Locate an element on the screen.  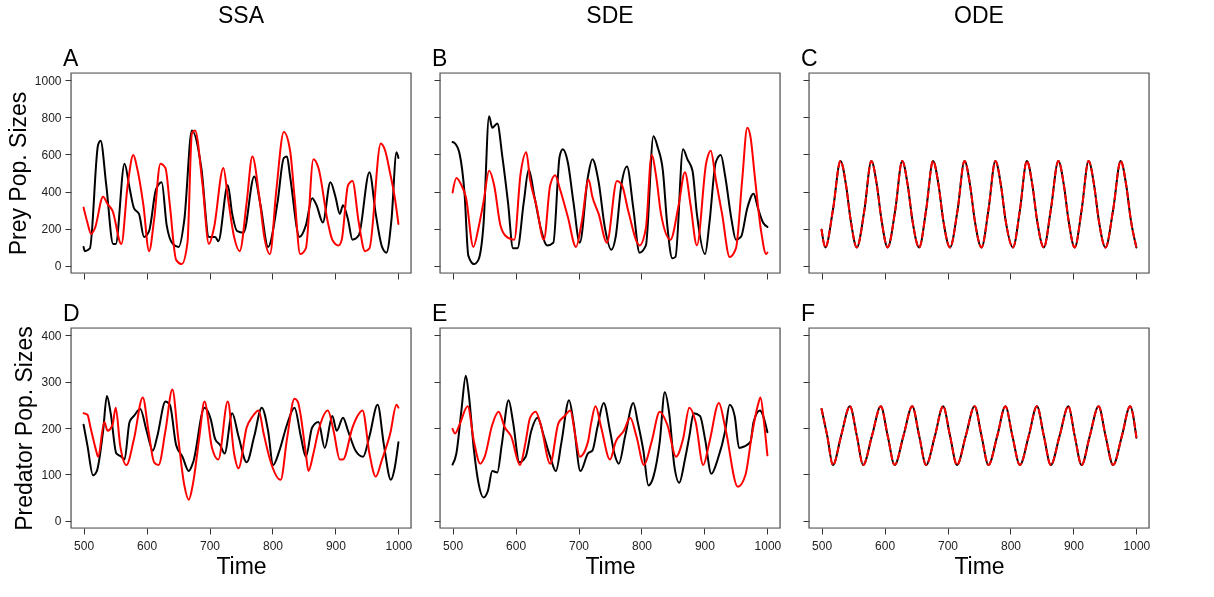
text: B is located at coordinates (440, 58).